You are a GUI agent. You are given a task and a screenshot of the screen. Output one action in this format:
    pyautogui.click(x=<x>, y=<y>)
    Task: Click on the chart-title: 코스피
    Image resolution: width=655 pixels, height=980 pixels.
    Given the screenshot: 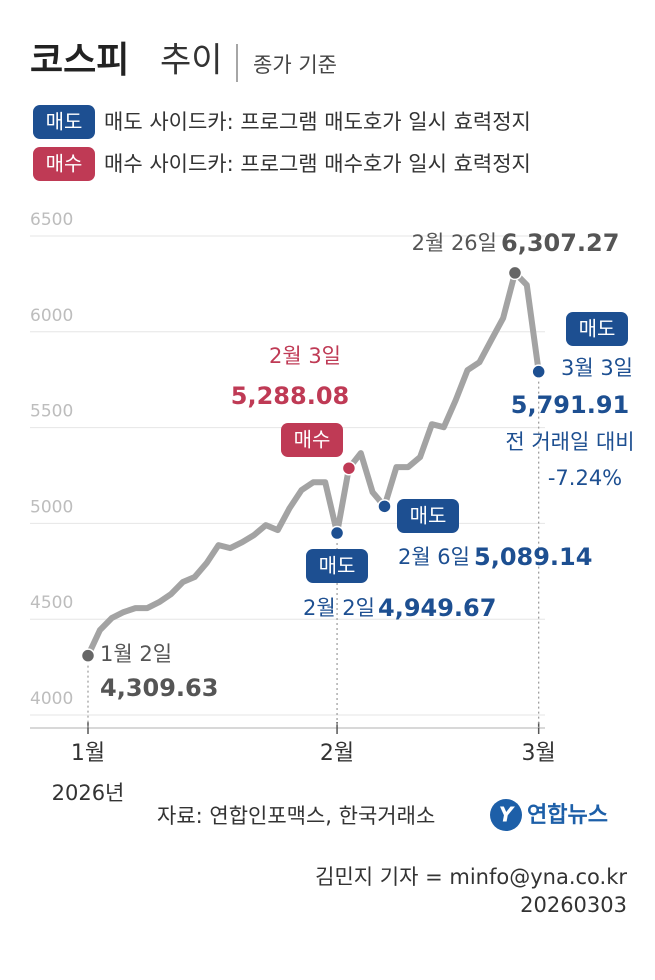 What is the action you would take?
    pyautogui.click(x=79, y=60)
    